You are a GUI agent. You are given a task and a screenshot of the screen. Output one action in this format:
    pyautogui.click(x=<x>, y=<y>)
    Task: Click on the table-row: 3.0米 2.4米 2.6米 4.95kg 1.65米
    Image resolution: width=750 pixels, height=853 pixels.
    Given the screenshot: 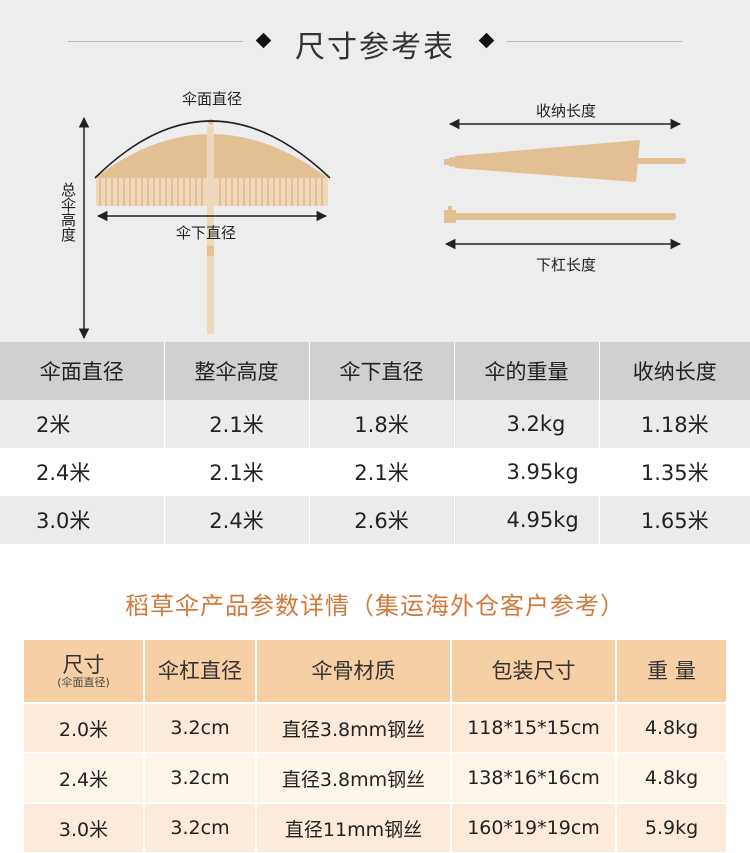 What is the action you would take?
    pyautogui.click(x=375, y=520)
    